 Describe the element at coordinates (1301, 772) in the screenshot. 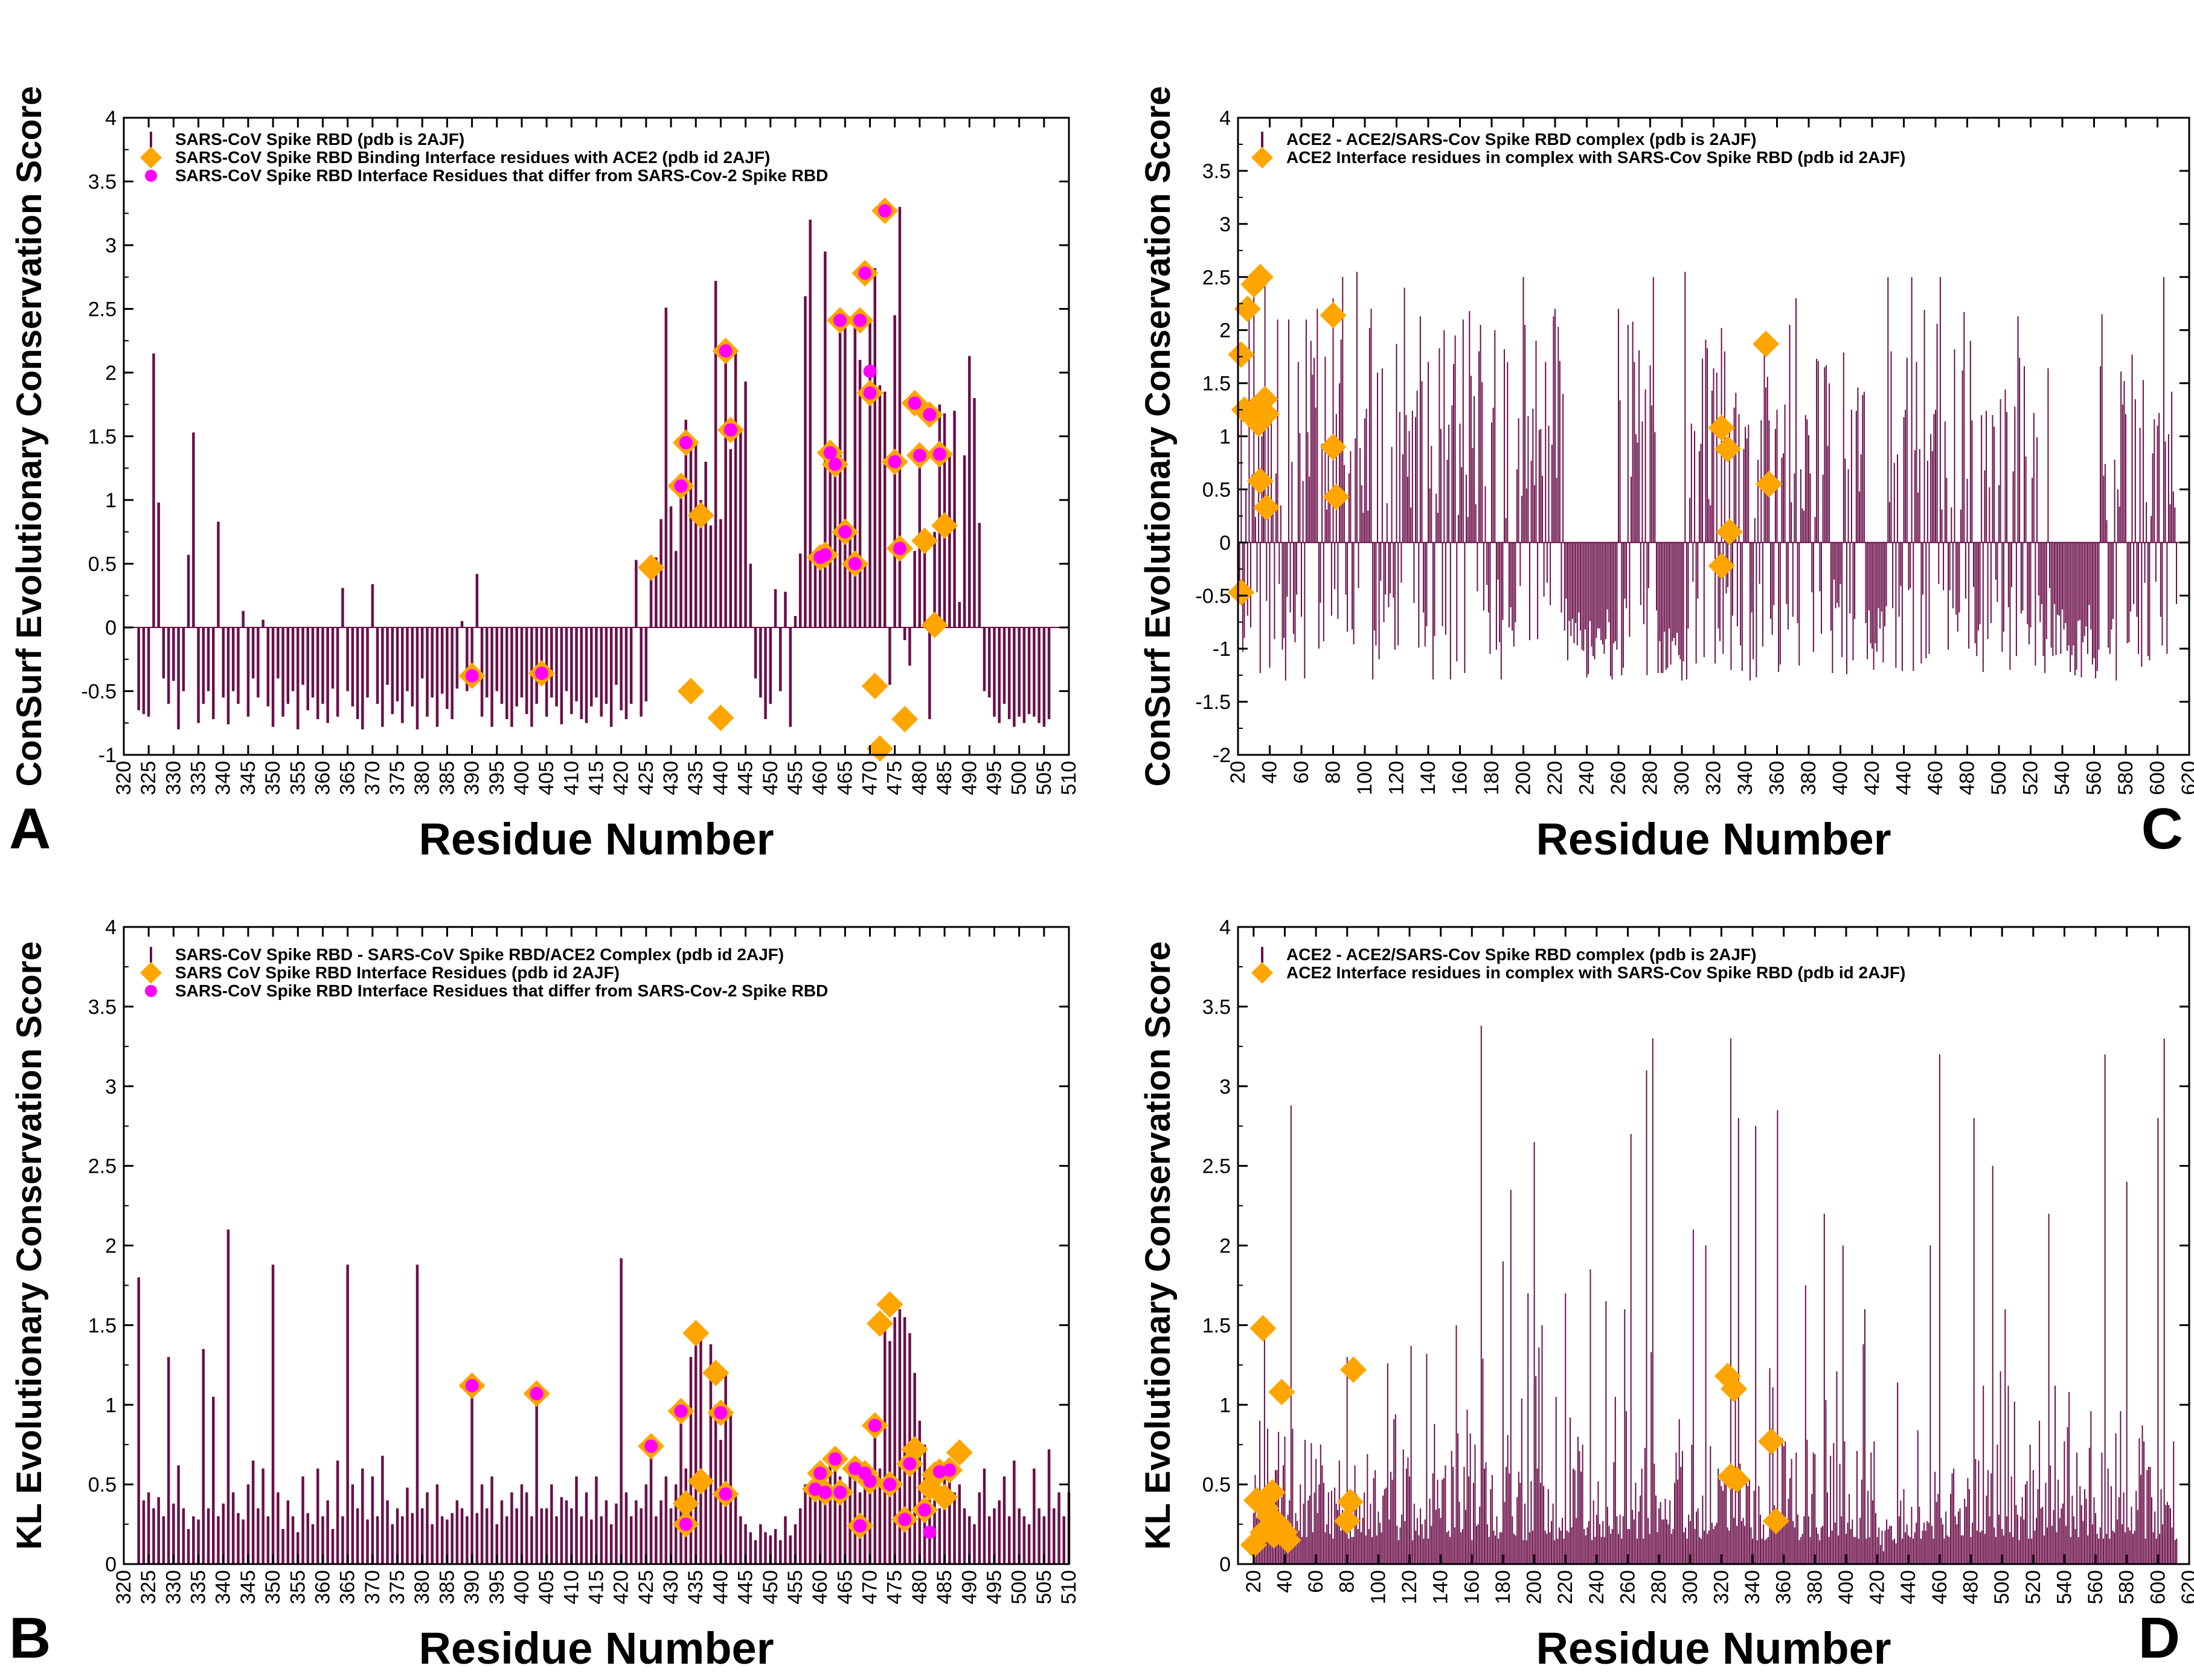

I see `x-tick-label: 60` at that location.